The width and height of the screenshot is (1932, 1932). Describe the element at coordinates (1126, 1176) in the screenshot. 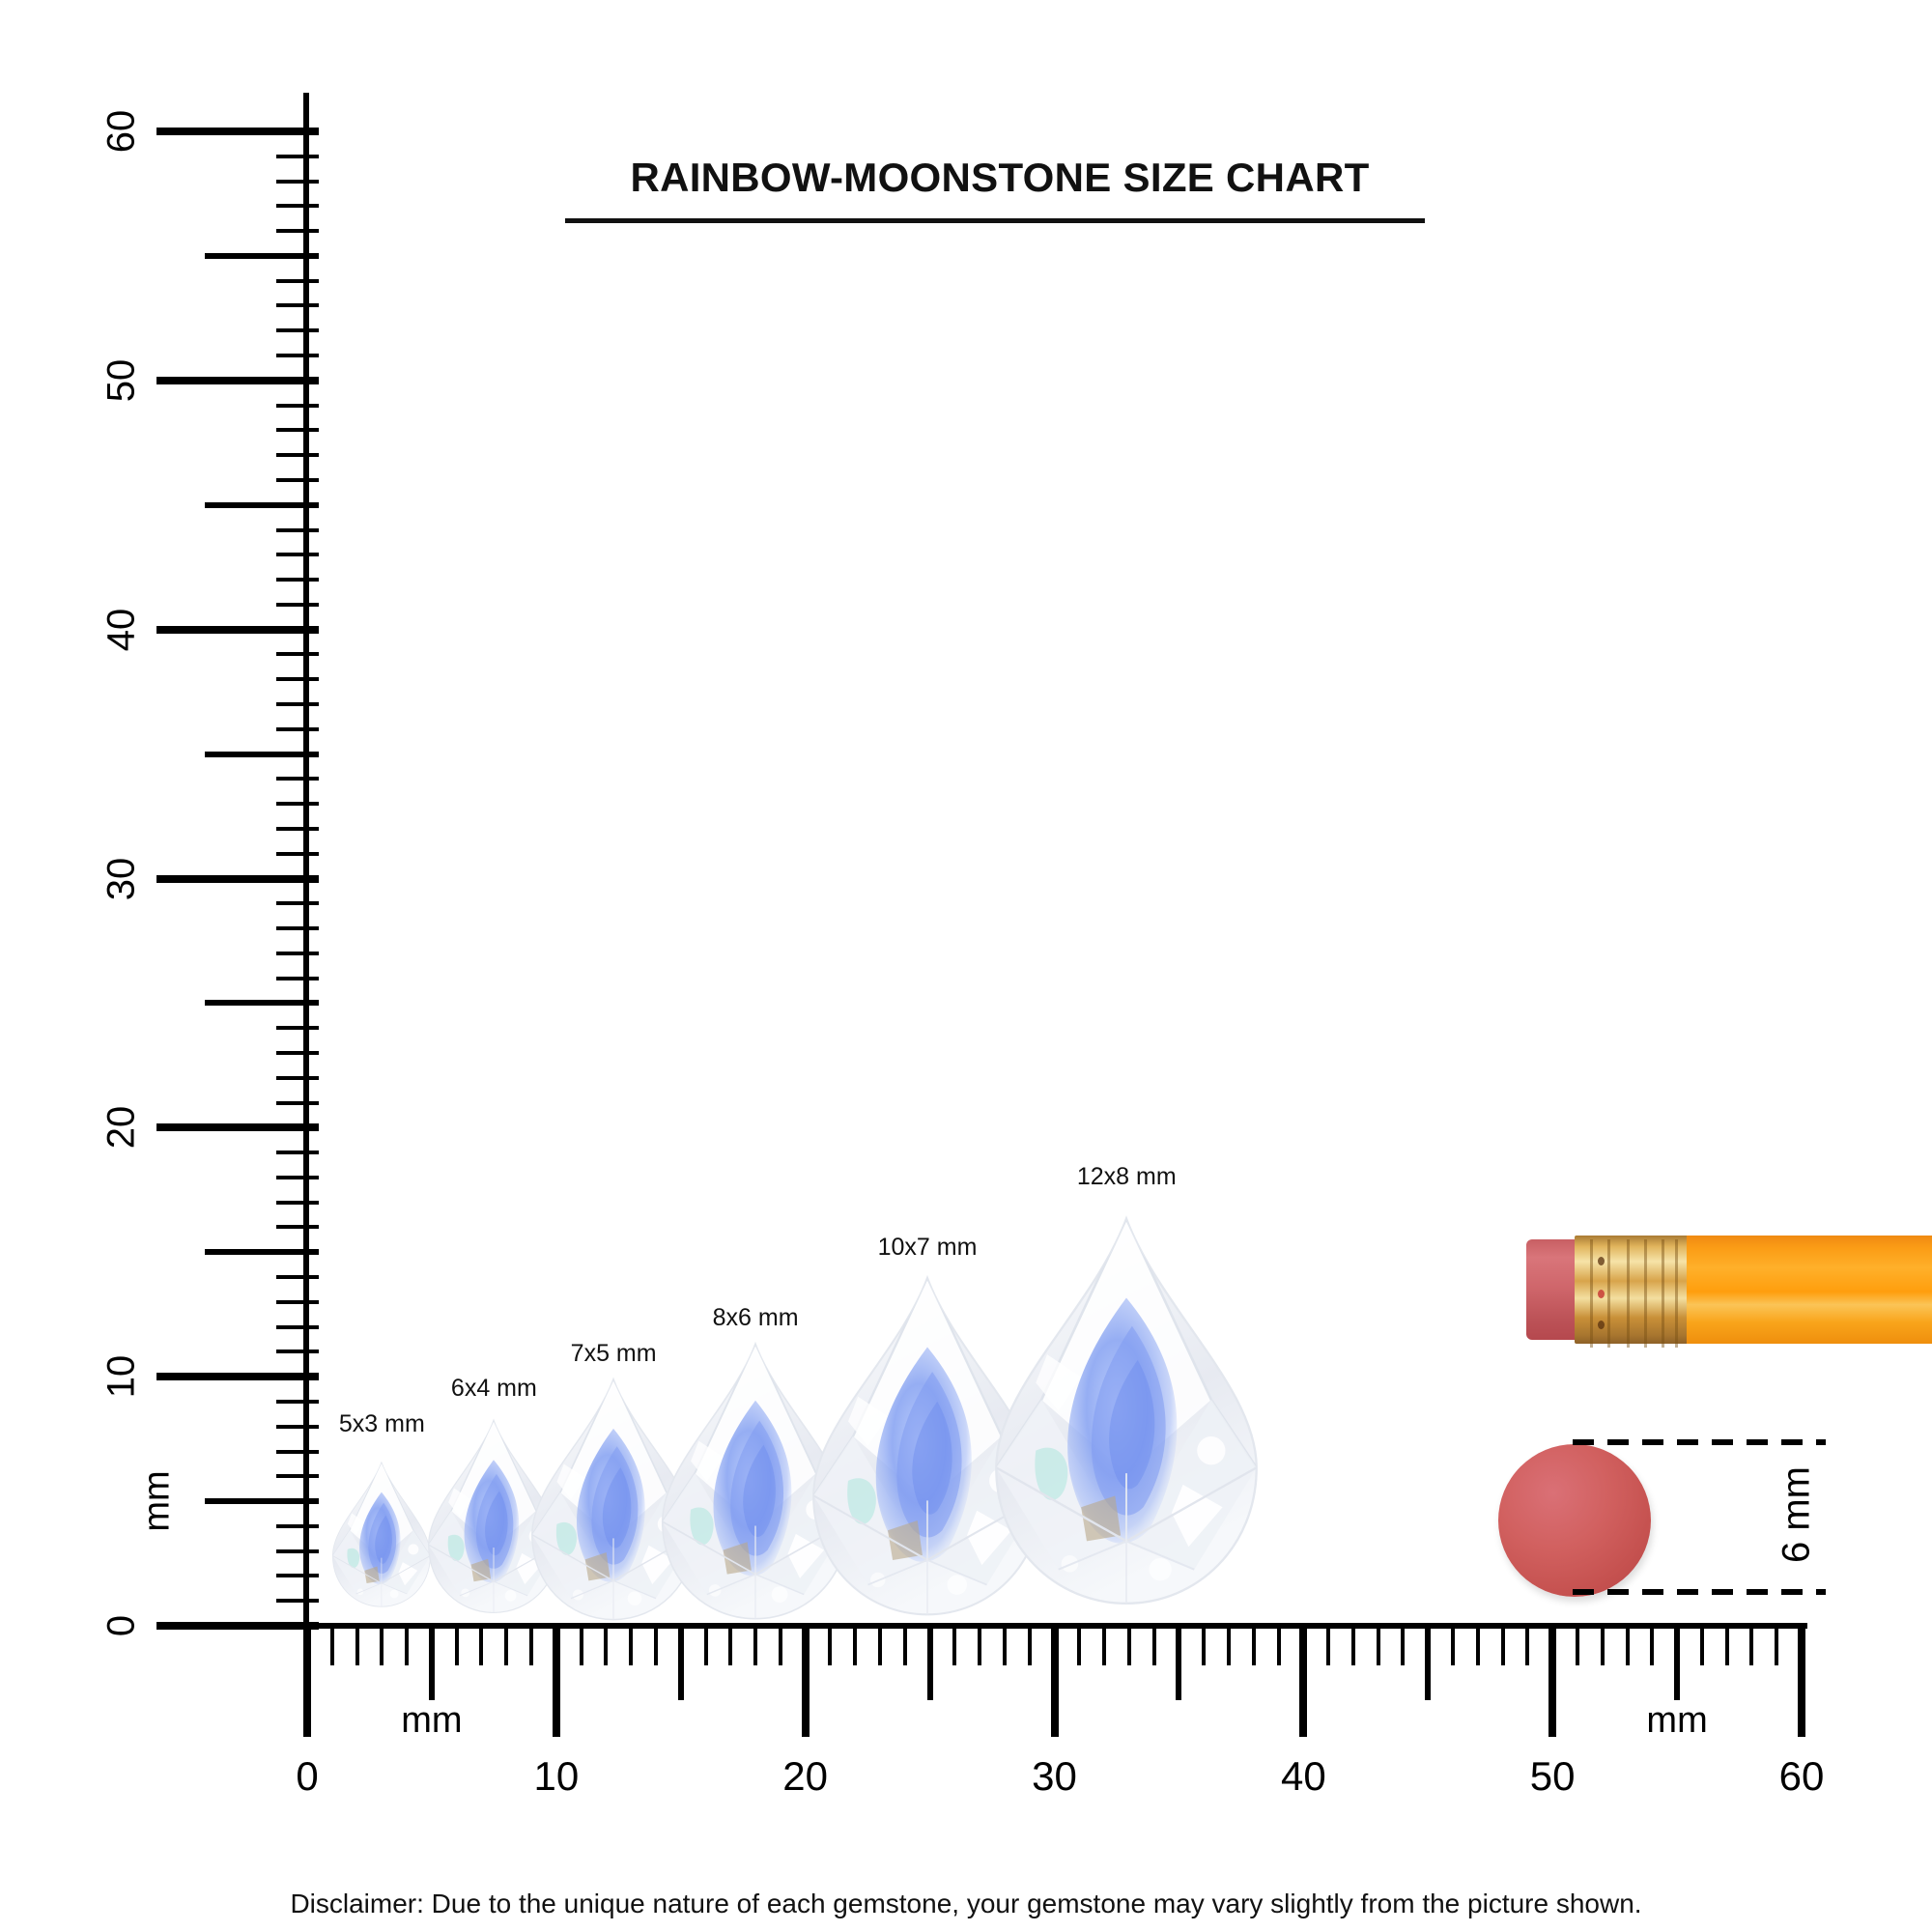

I see `gemstone-size-label: 12x8 mm` at that location.